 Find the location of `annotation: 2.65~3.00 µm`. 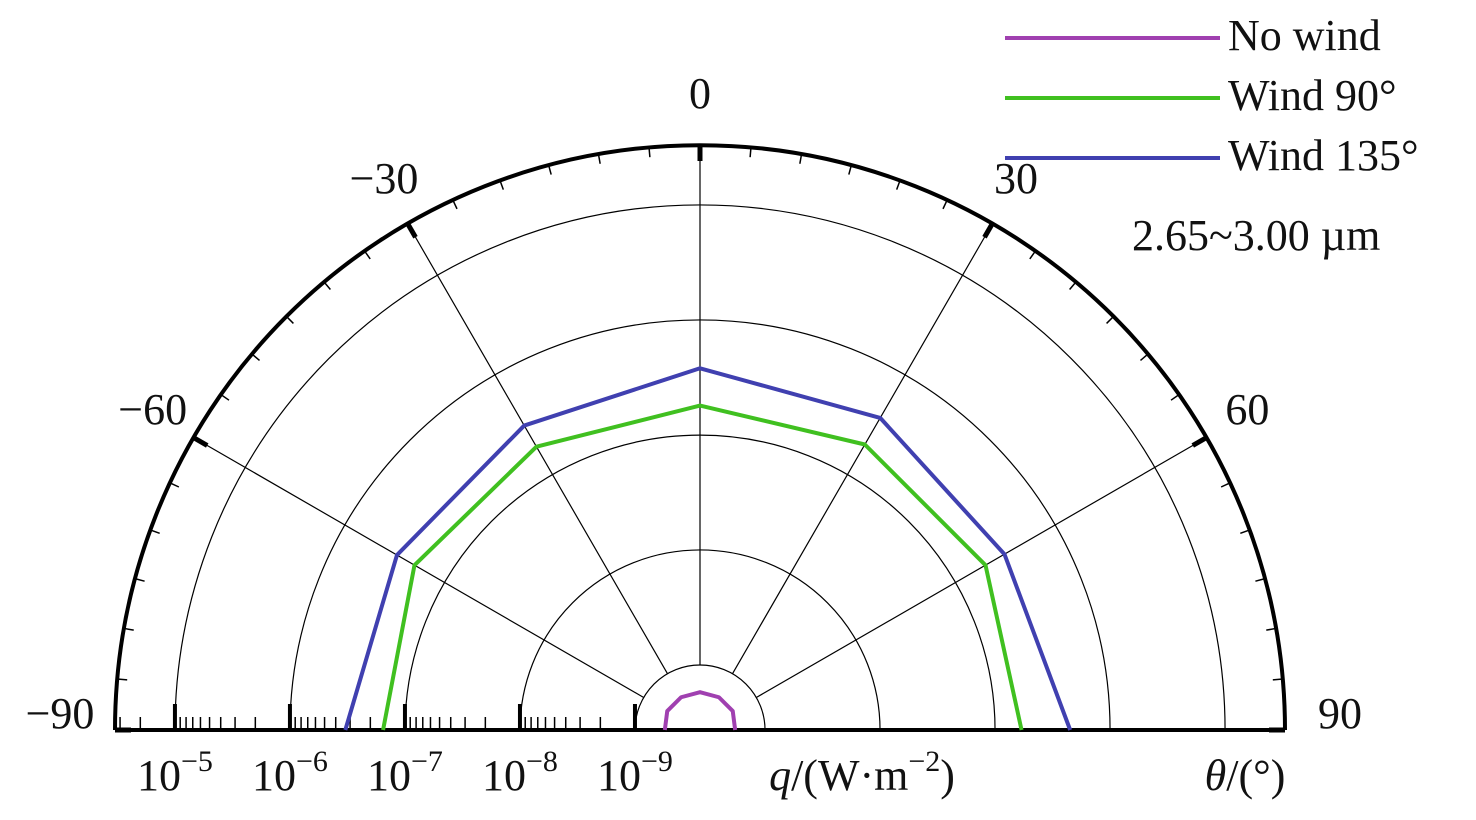

annotation: 2.65~3.00 µm is located at coordinates (1256, 235).